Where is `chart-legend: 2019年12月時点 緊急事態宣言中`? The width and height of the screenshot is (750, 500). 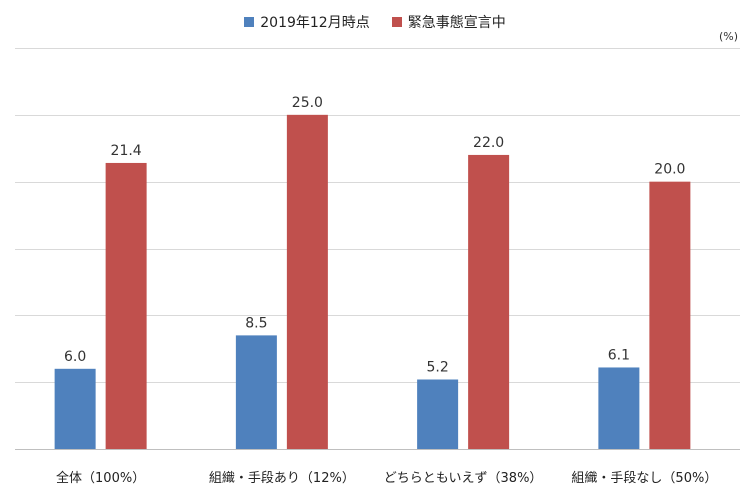
chart-legend: 2019年12月時点 緊急事態宣言中 is located at coordinates (375, 22).